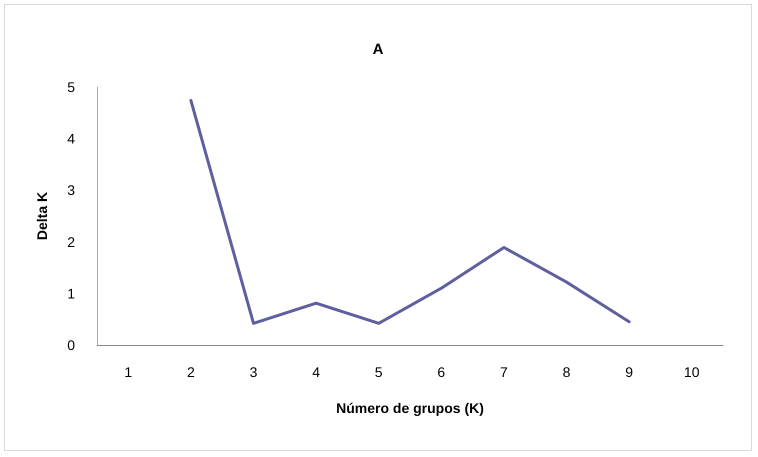  Describe the element at coordinates (566, 372) in the screenshot. I see `x-tick-label: 8` at that location.